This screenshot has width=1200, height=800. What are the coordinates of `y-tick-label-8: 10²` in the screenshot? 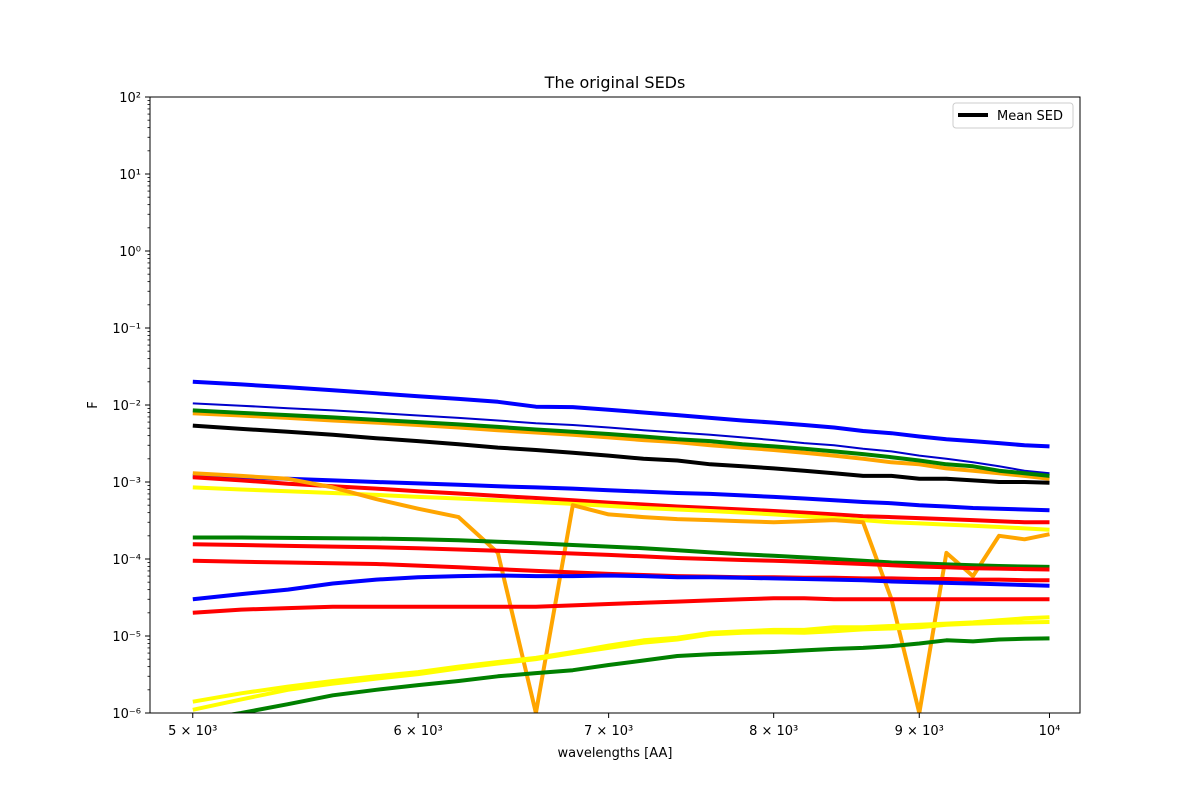 It's located at (130, 98).